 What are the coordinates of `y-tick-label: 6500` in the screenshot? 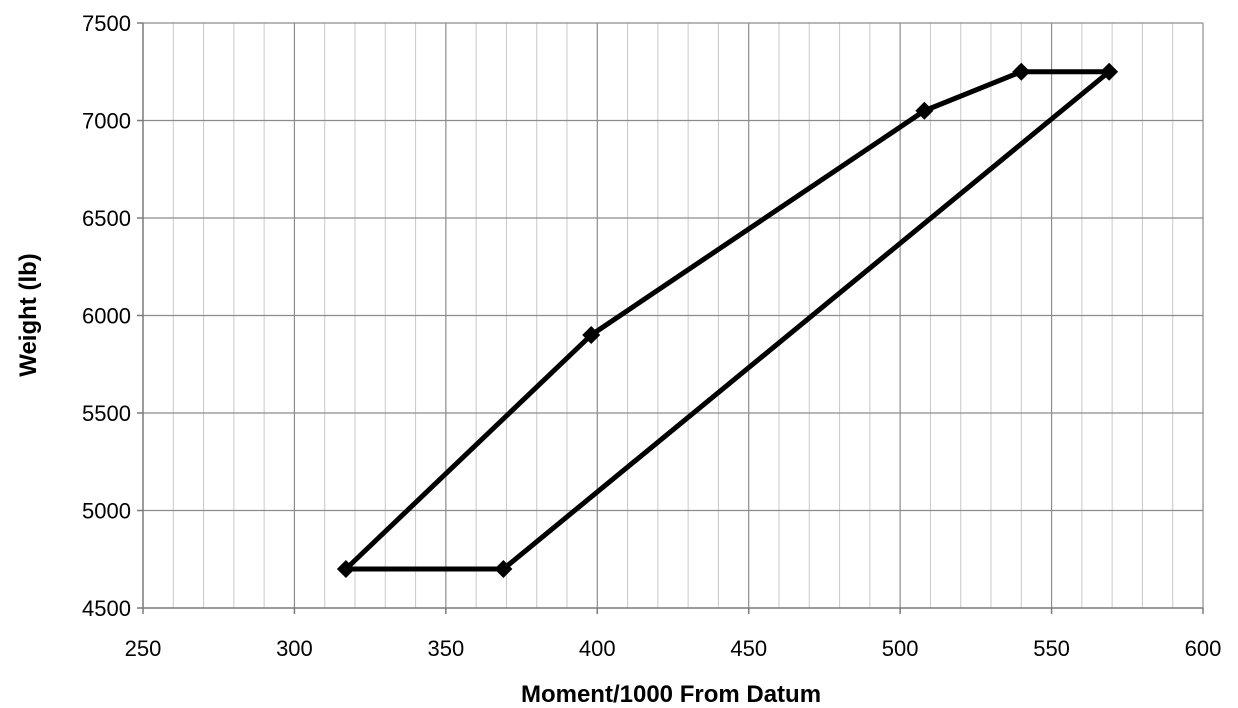 It's located at (106, 218).